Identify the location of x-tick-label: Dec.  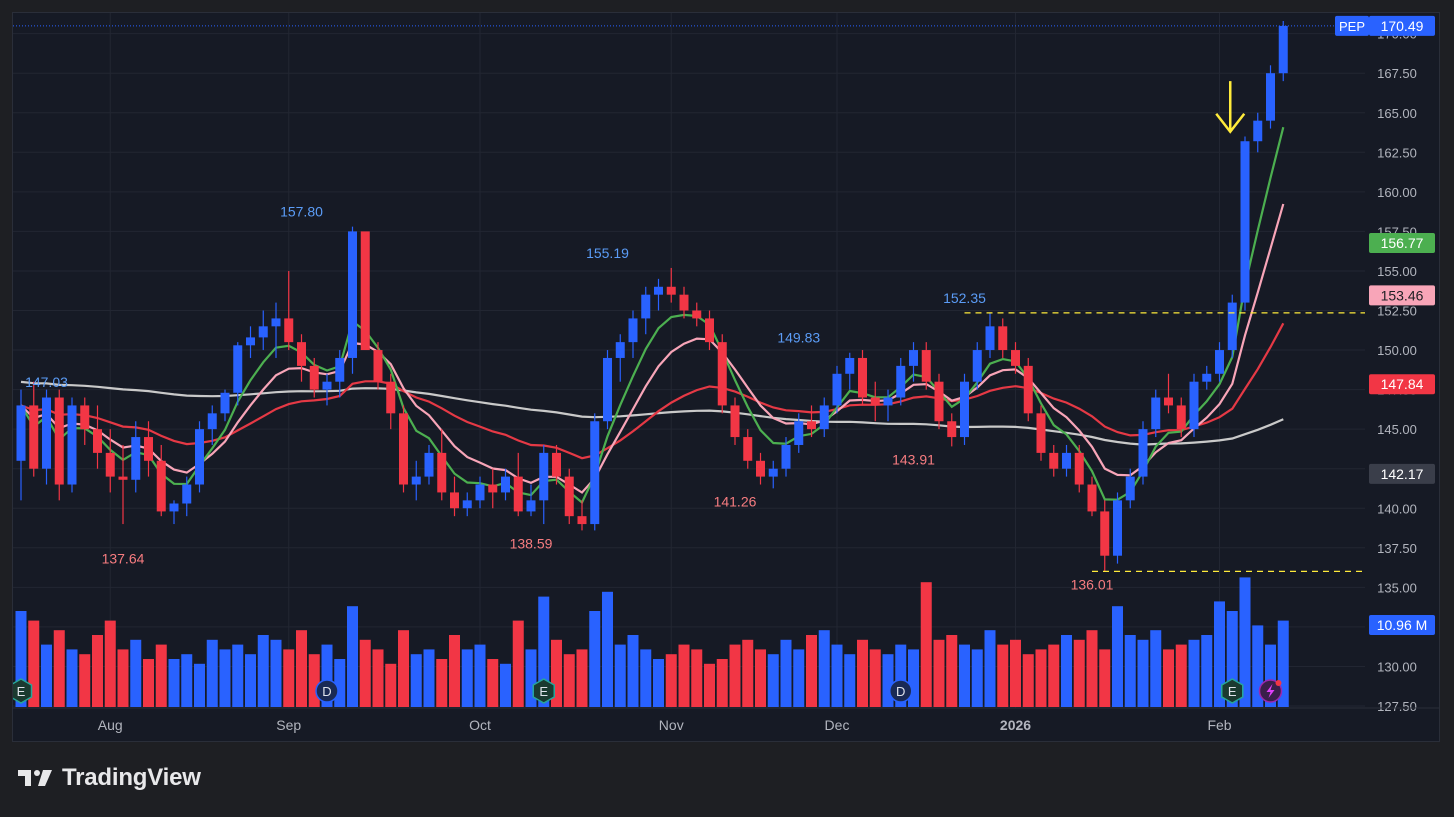
(837, 725).